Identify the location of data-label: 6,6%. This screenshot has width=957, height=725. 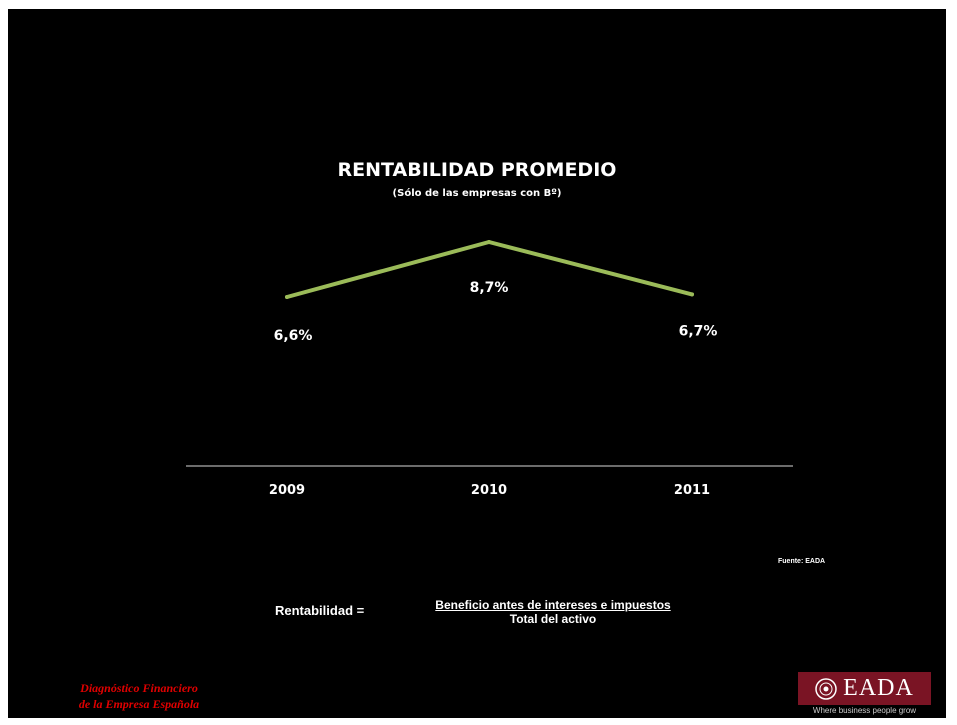
(293, 336).